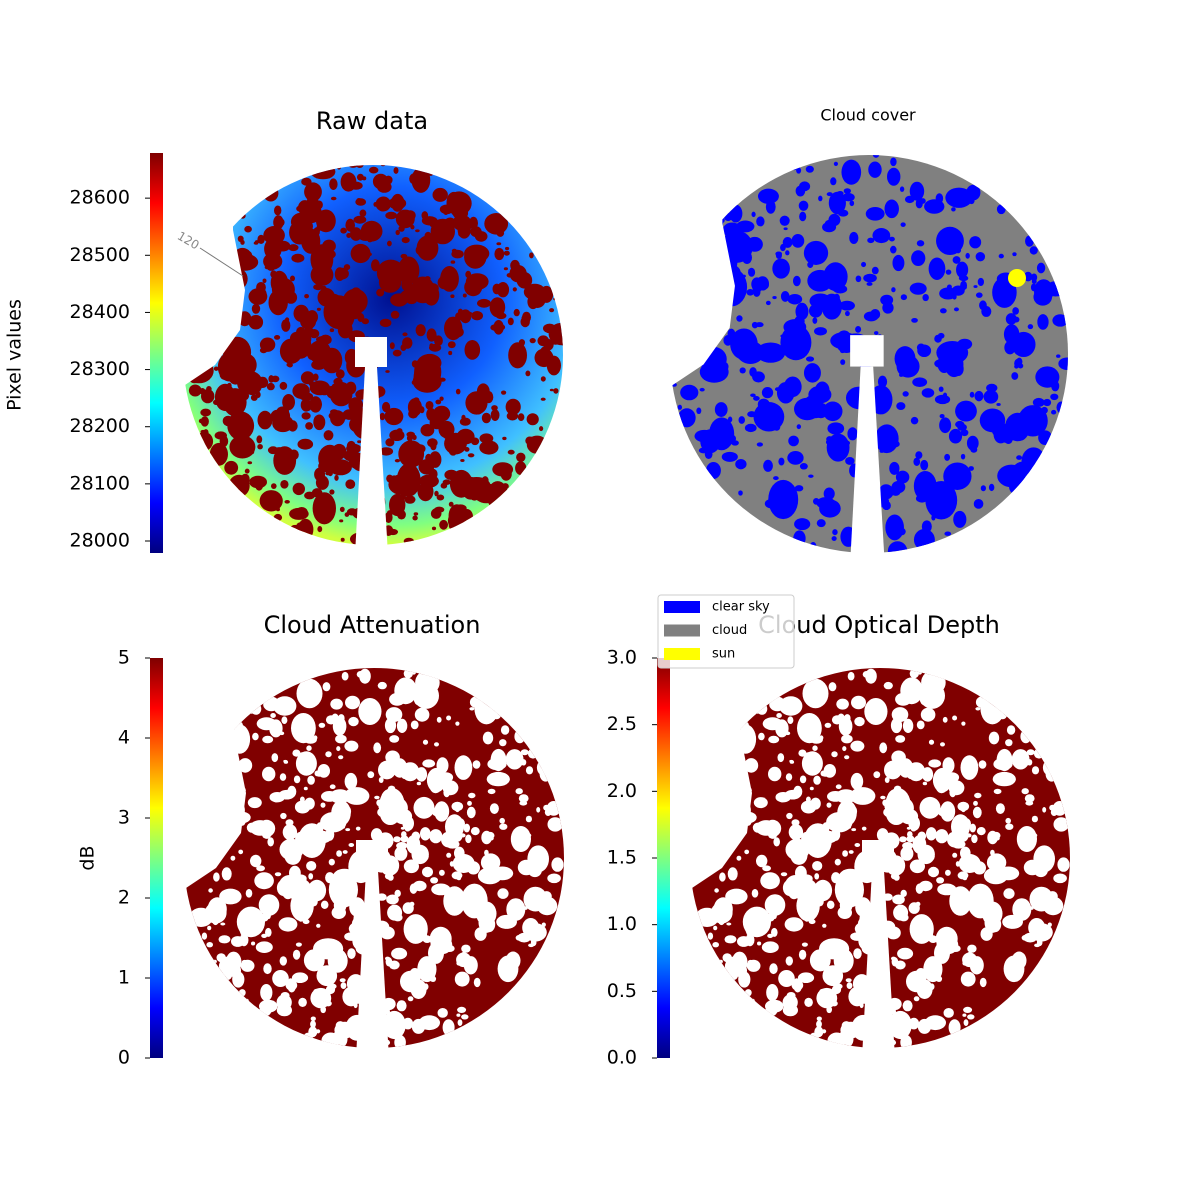  What do you see at coordinates (100, 541) in the screenshot?
I see `colorbar-tick-label: 28000` at bounding box center [100, 541].